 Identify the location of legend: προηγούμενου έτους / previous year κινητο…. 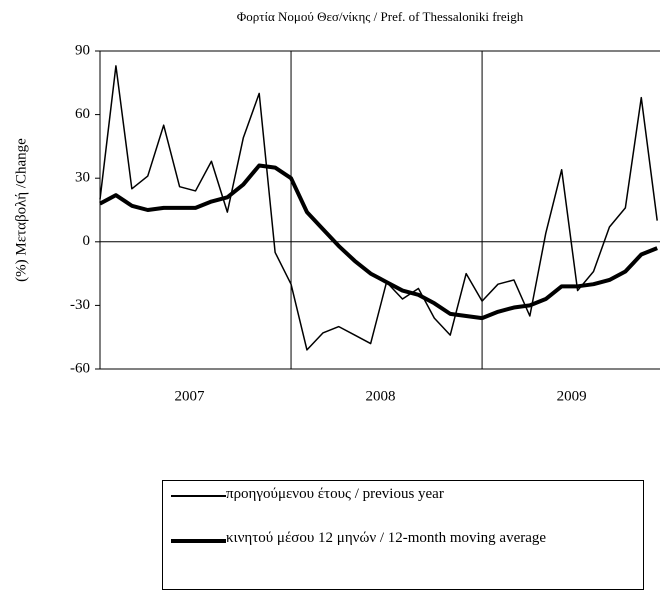
(403, 535).